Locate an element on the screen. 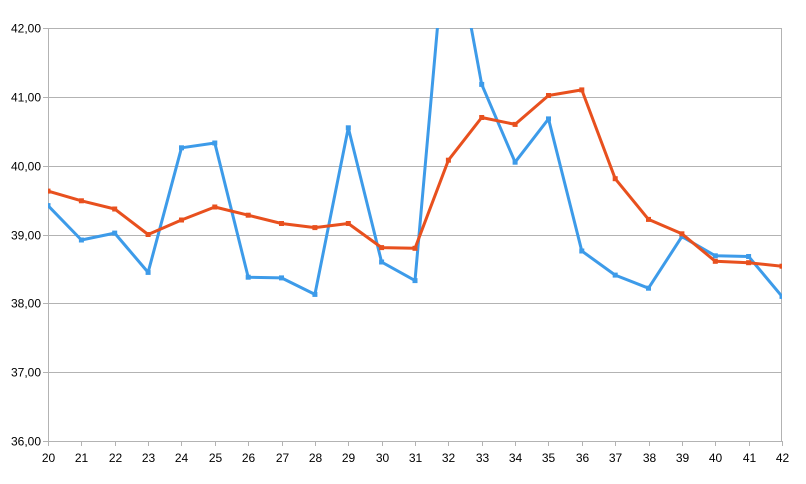  x-tick-label: 20 is located at coordinates (49, 458).